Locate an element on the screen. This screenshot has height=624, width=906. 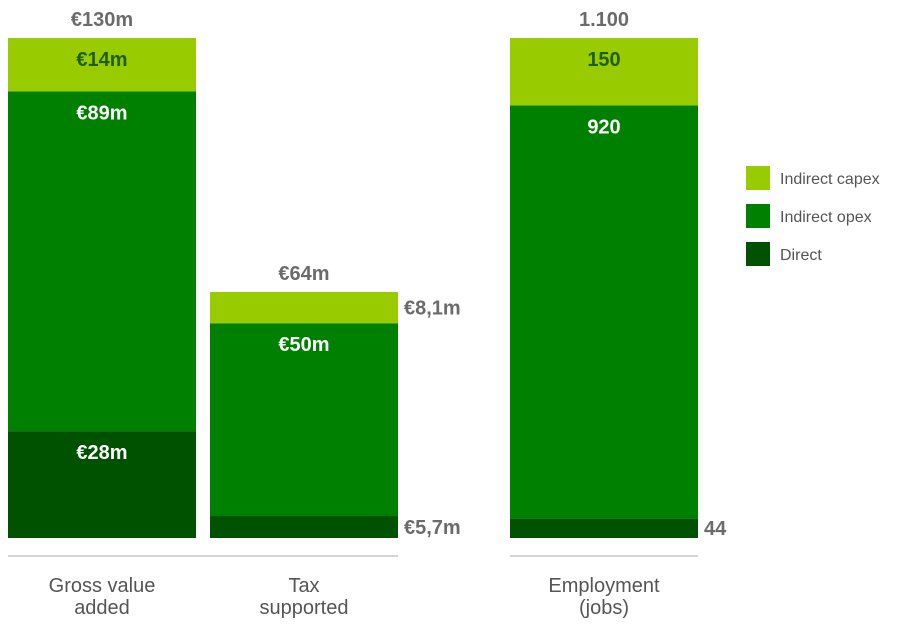
category-label: Tax supported is located at coordinates (304, 597).